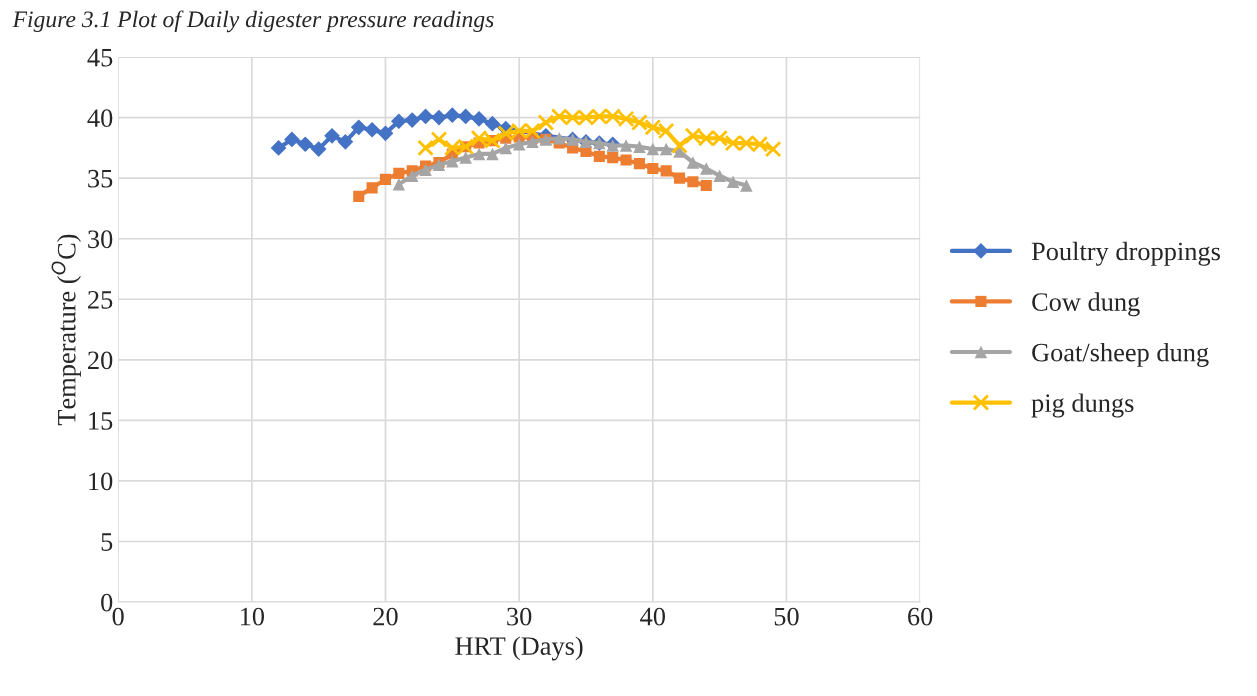 The image size is (1257, 696). Describe the element at coordinates (107, 602) in the screenshot. I see `y-tick-label: 0` at that location.